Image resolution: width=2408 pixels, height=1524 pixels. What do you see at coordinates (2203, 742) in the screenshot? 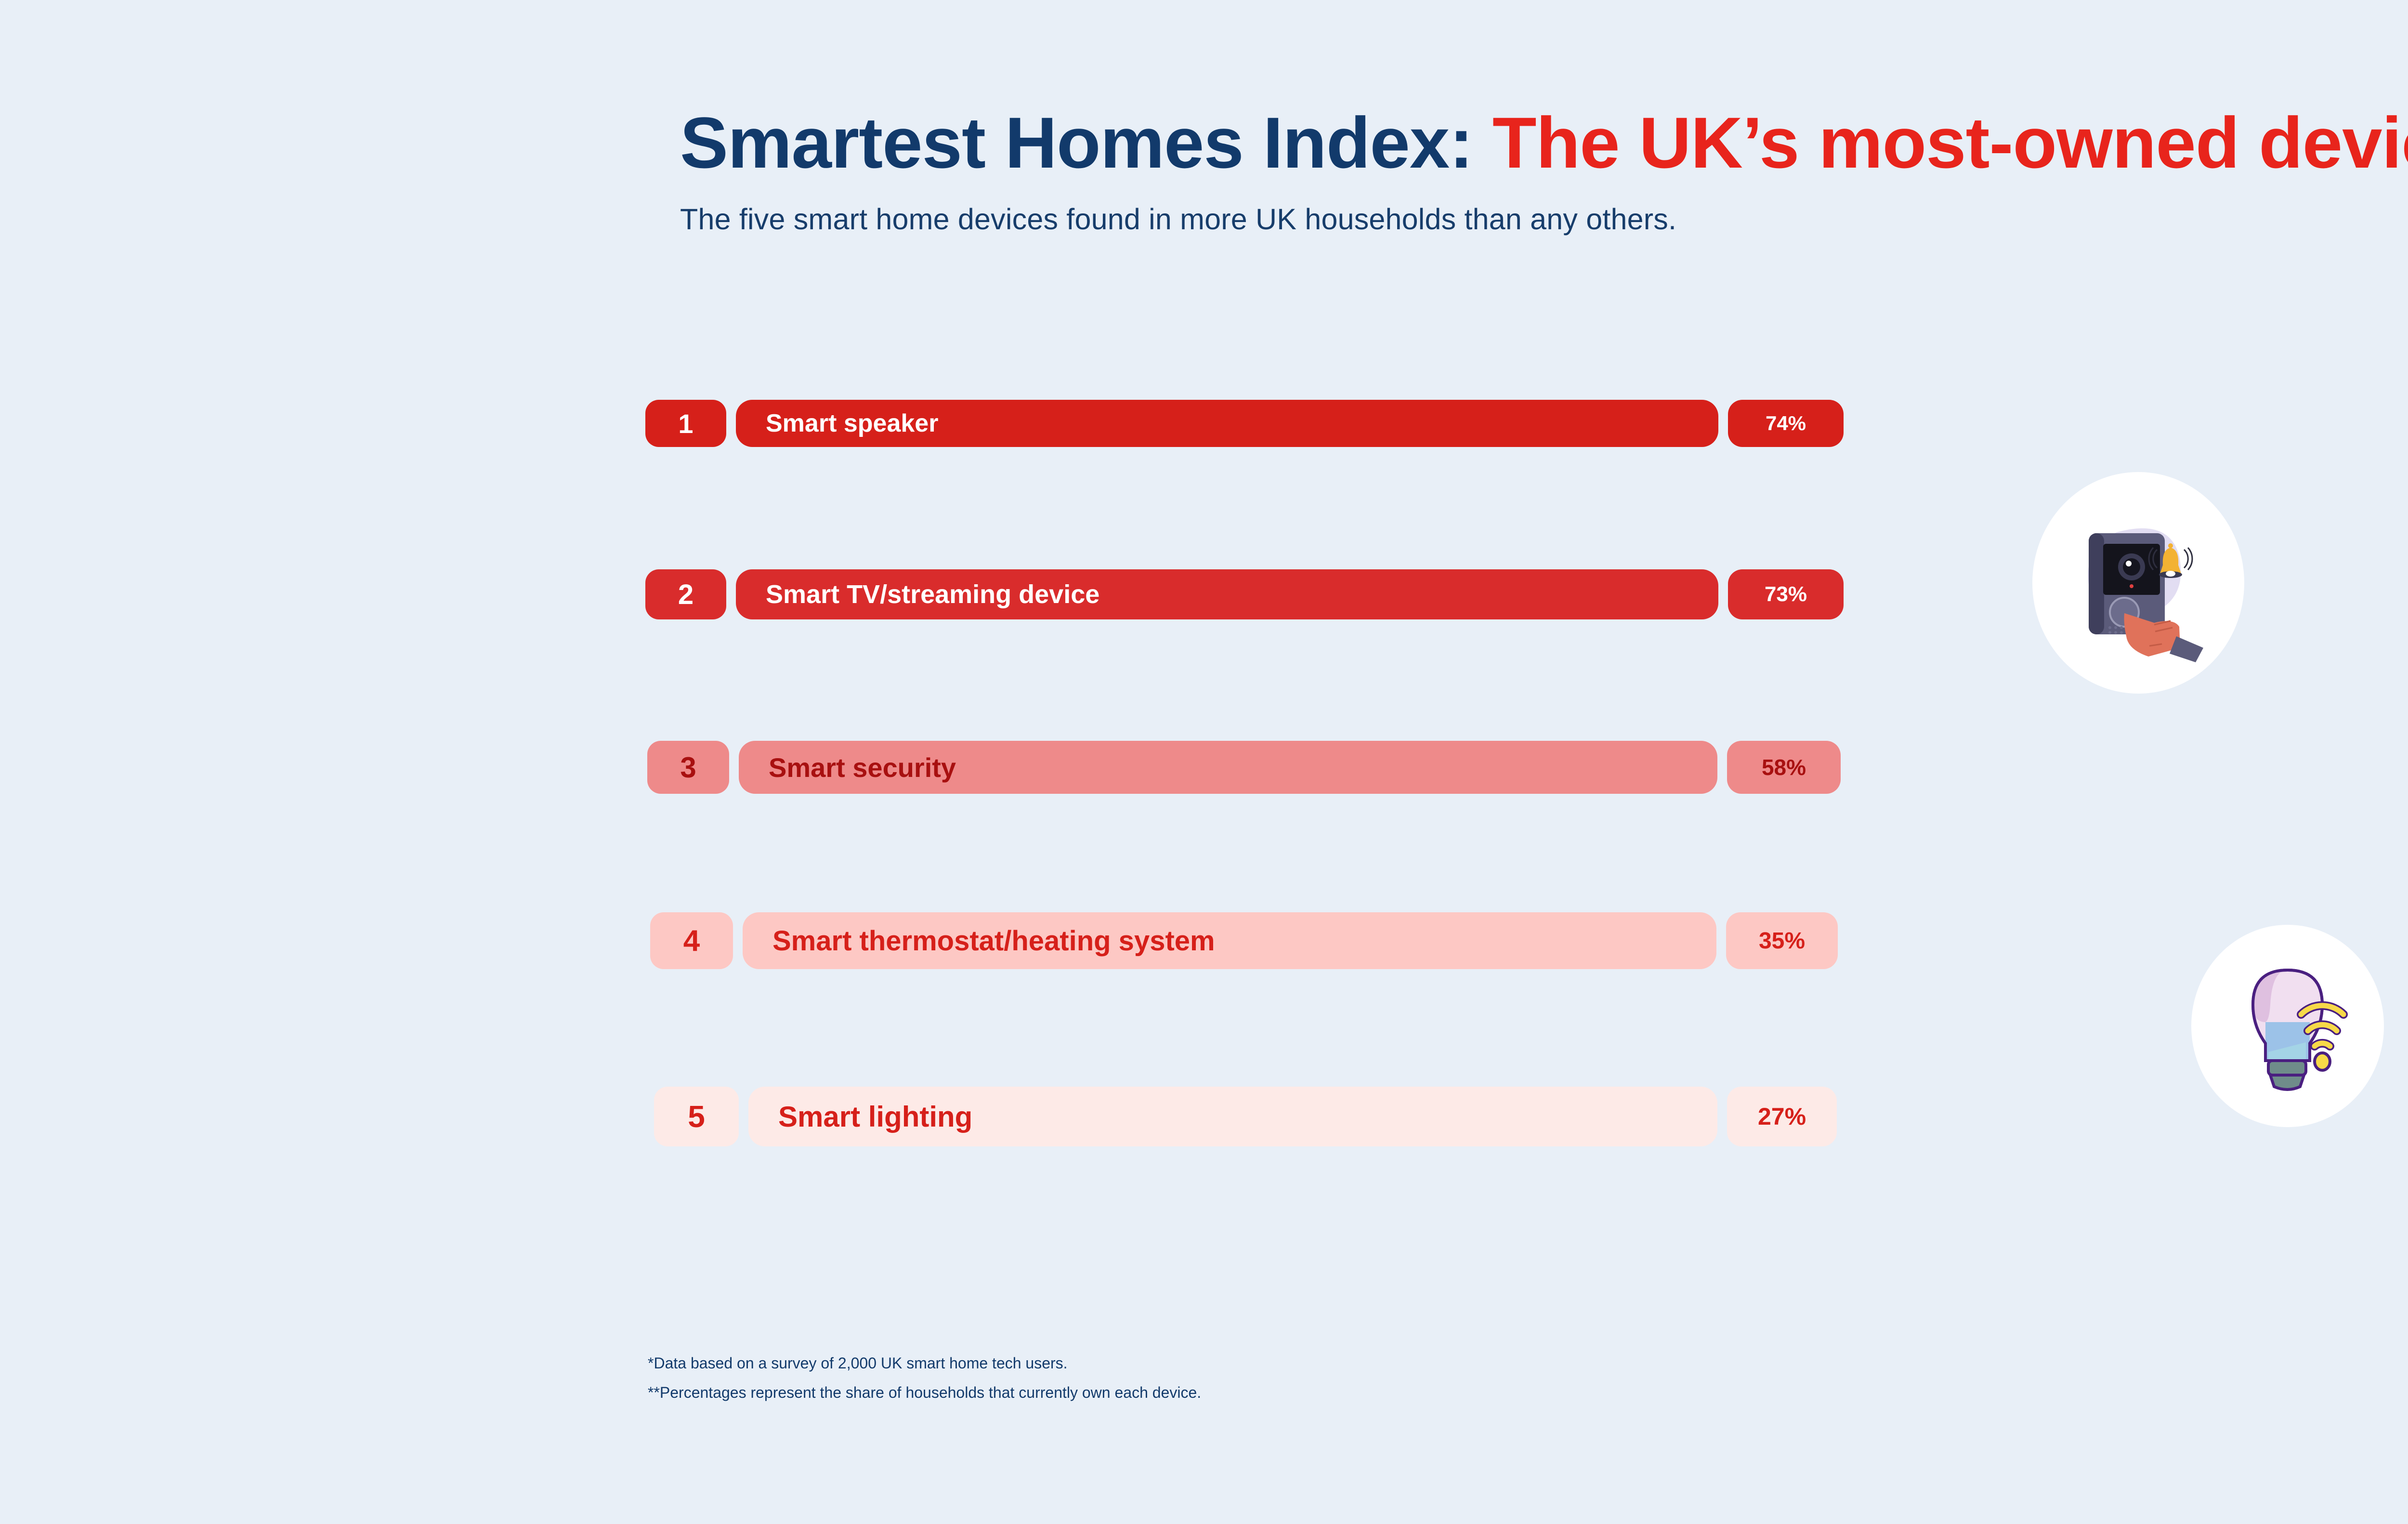
I see `illustration-cluster: 72` at bounding box center [2203, 742].